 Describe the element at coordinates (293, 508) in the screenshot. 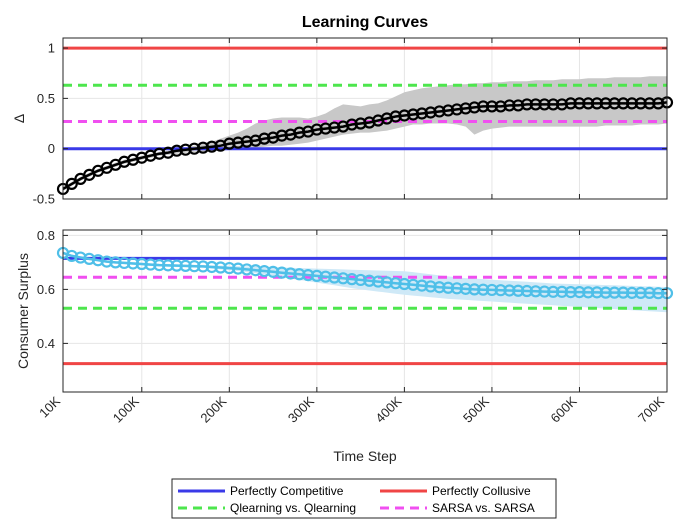

I see `legend-label: Qlearning vs. Qlearning` at that location.